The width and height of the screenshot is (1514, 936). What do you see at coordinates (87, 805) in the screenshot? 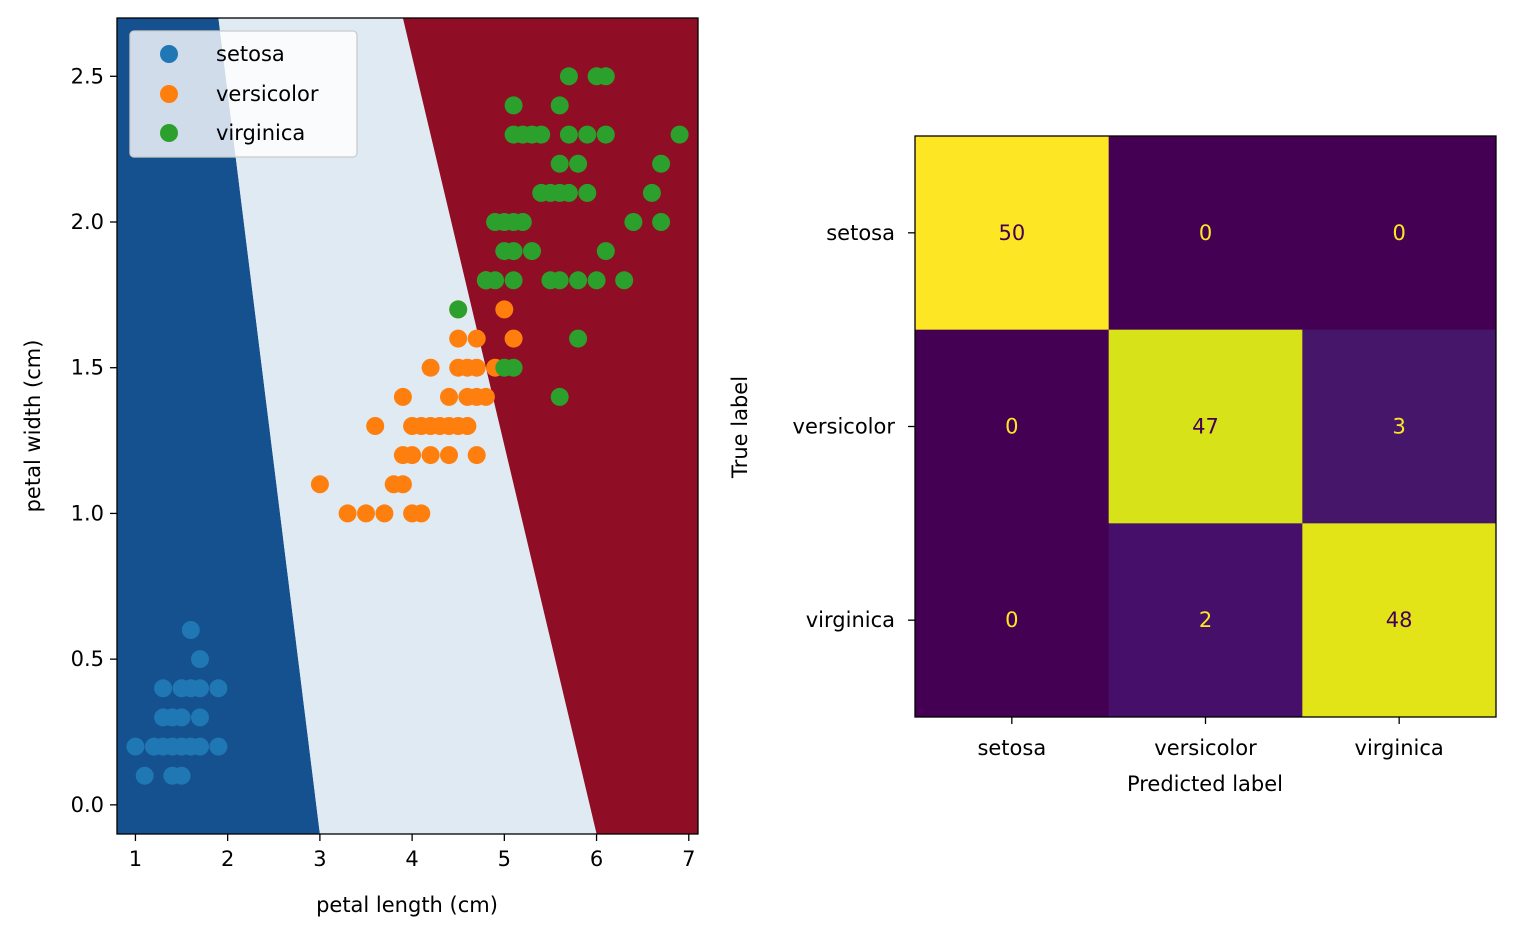
I see `y-tick-label: 0.0` at bounding box center [87, 805].